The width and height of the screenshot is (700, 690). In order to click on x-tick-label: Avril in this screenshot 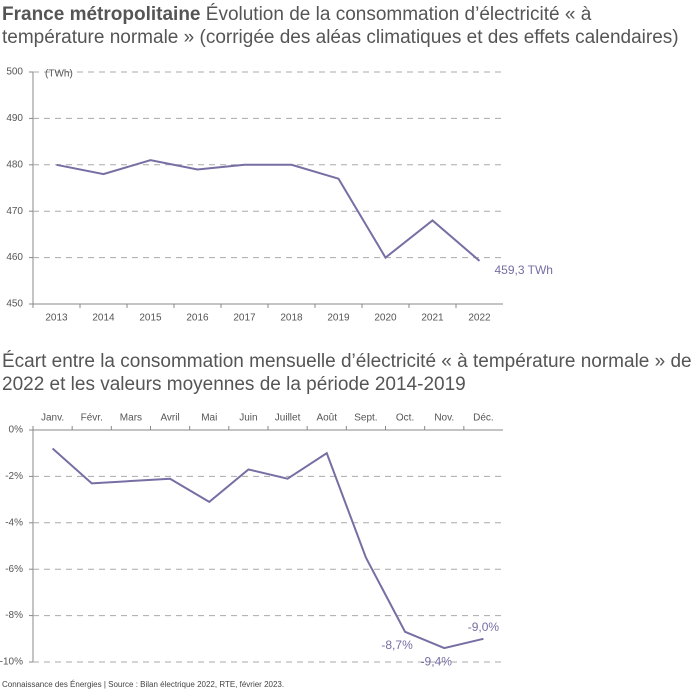, I will do `click(169, 418)`.